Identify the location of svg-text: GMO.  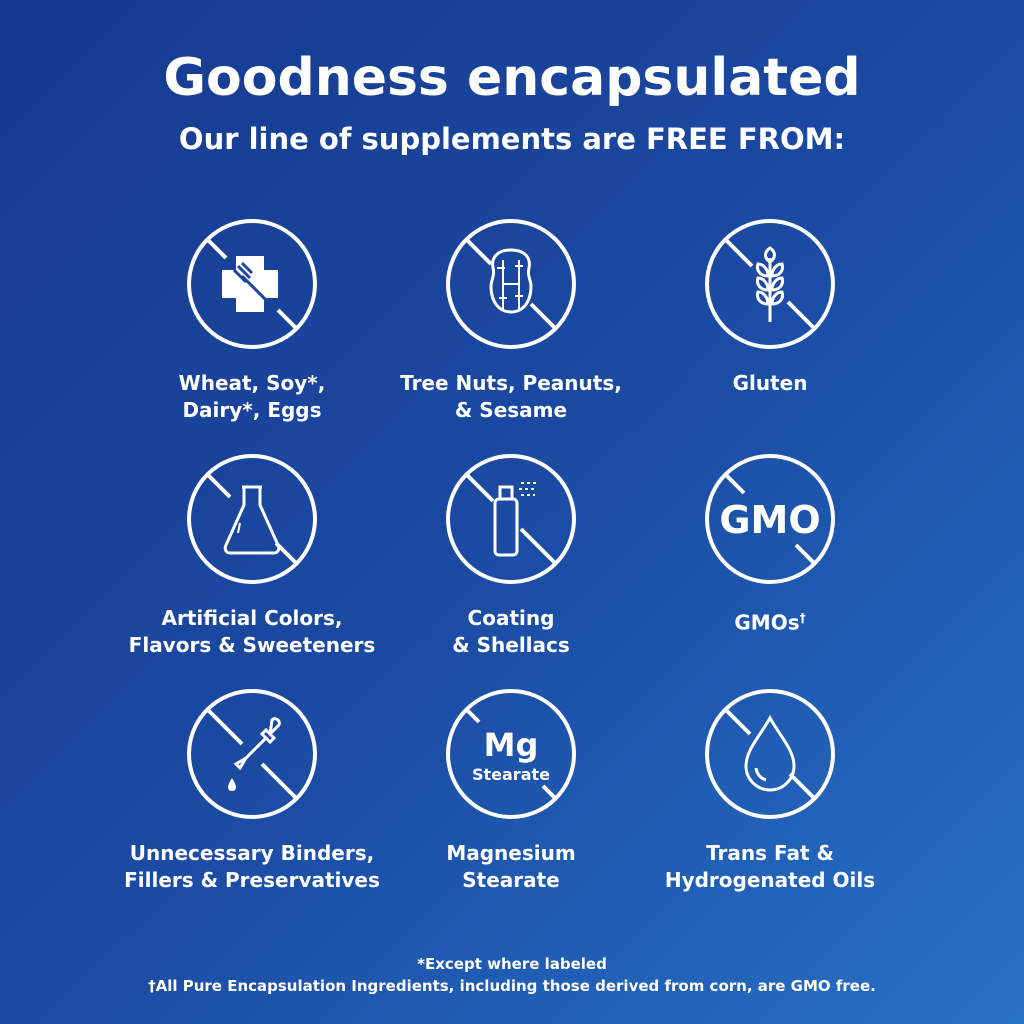
(769, 520).